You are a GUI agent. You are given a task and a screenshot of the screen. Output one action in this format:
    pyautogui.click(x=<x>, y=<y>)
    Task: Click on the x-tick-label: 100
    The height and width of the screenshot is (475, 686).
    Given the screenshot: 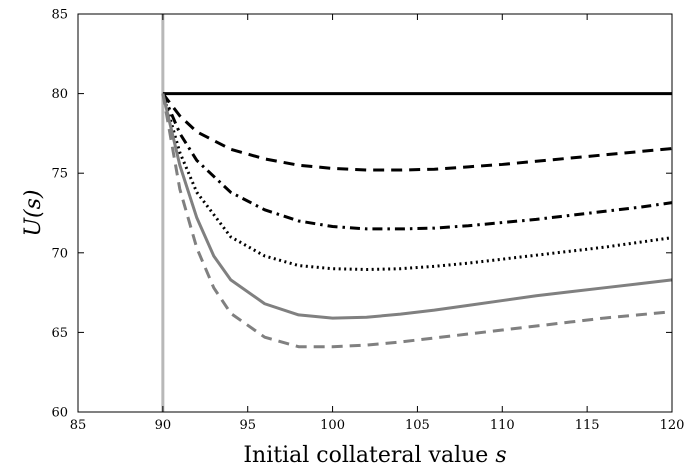 What is the action you would take?
    pyautogui.click(x=332, y=425)
    